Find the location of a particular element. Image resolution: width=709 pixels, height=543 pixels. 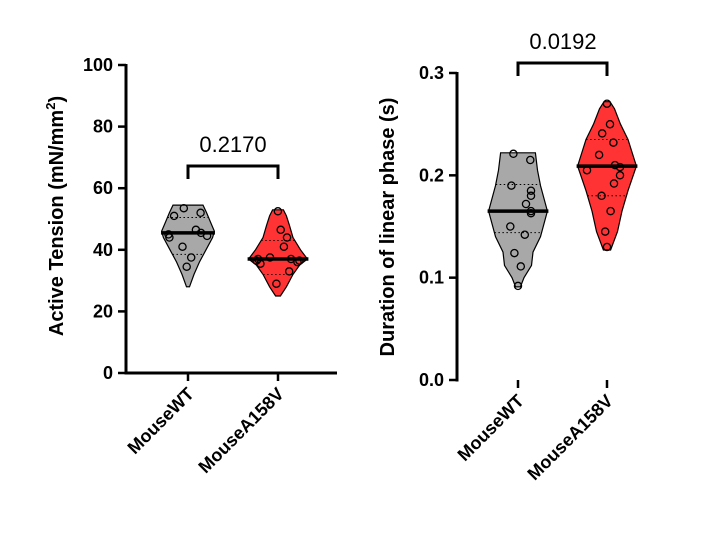

y-tick-label: 100 is located at coordinates (98, 65).